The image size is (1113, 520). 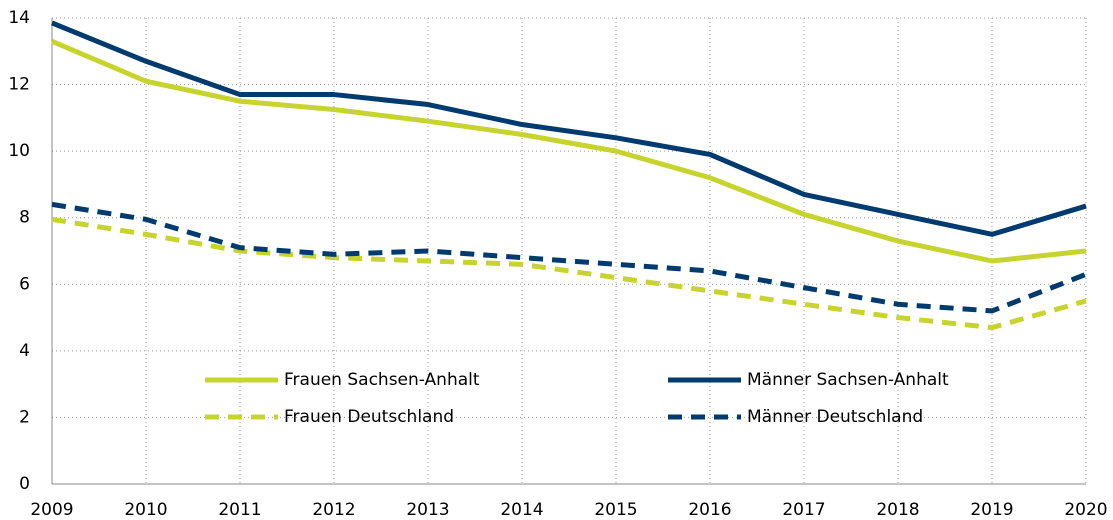 What do you see at coordinates (239, 510) in the screenshot?
I see `x-tick-label: 2011` at bounding box center [239, 510].